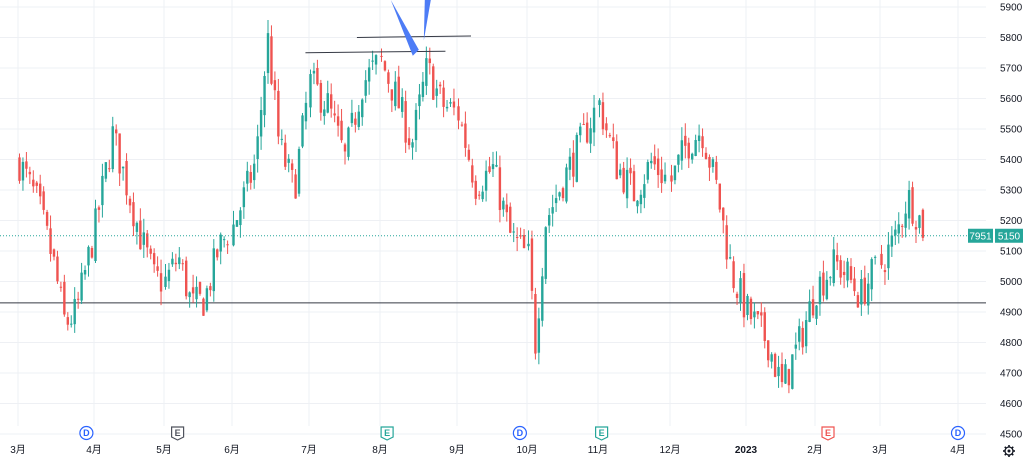 This screenshot has height=458, width=1024. I want to click on price-tag-code: 7951, so click(980, 236).